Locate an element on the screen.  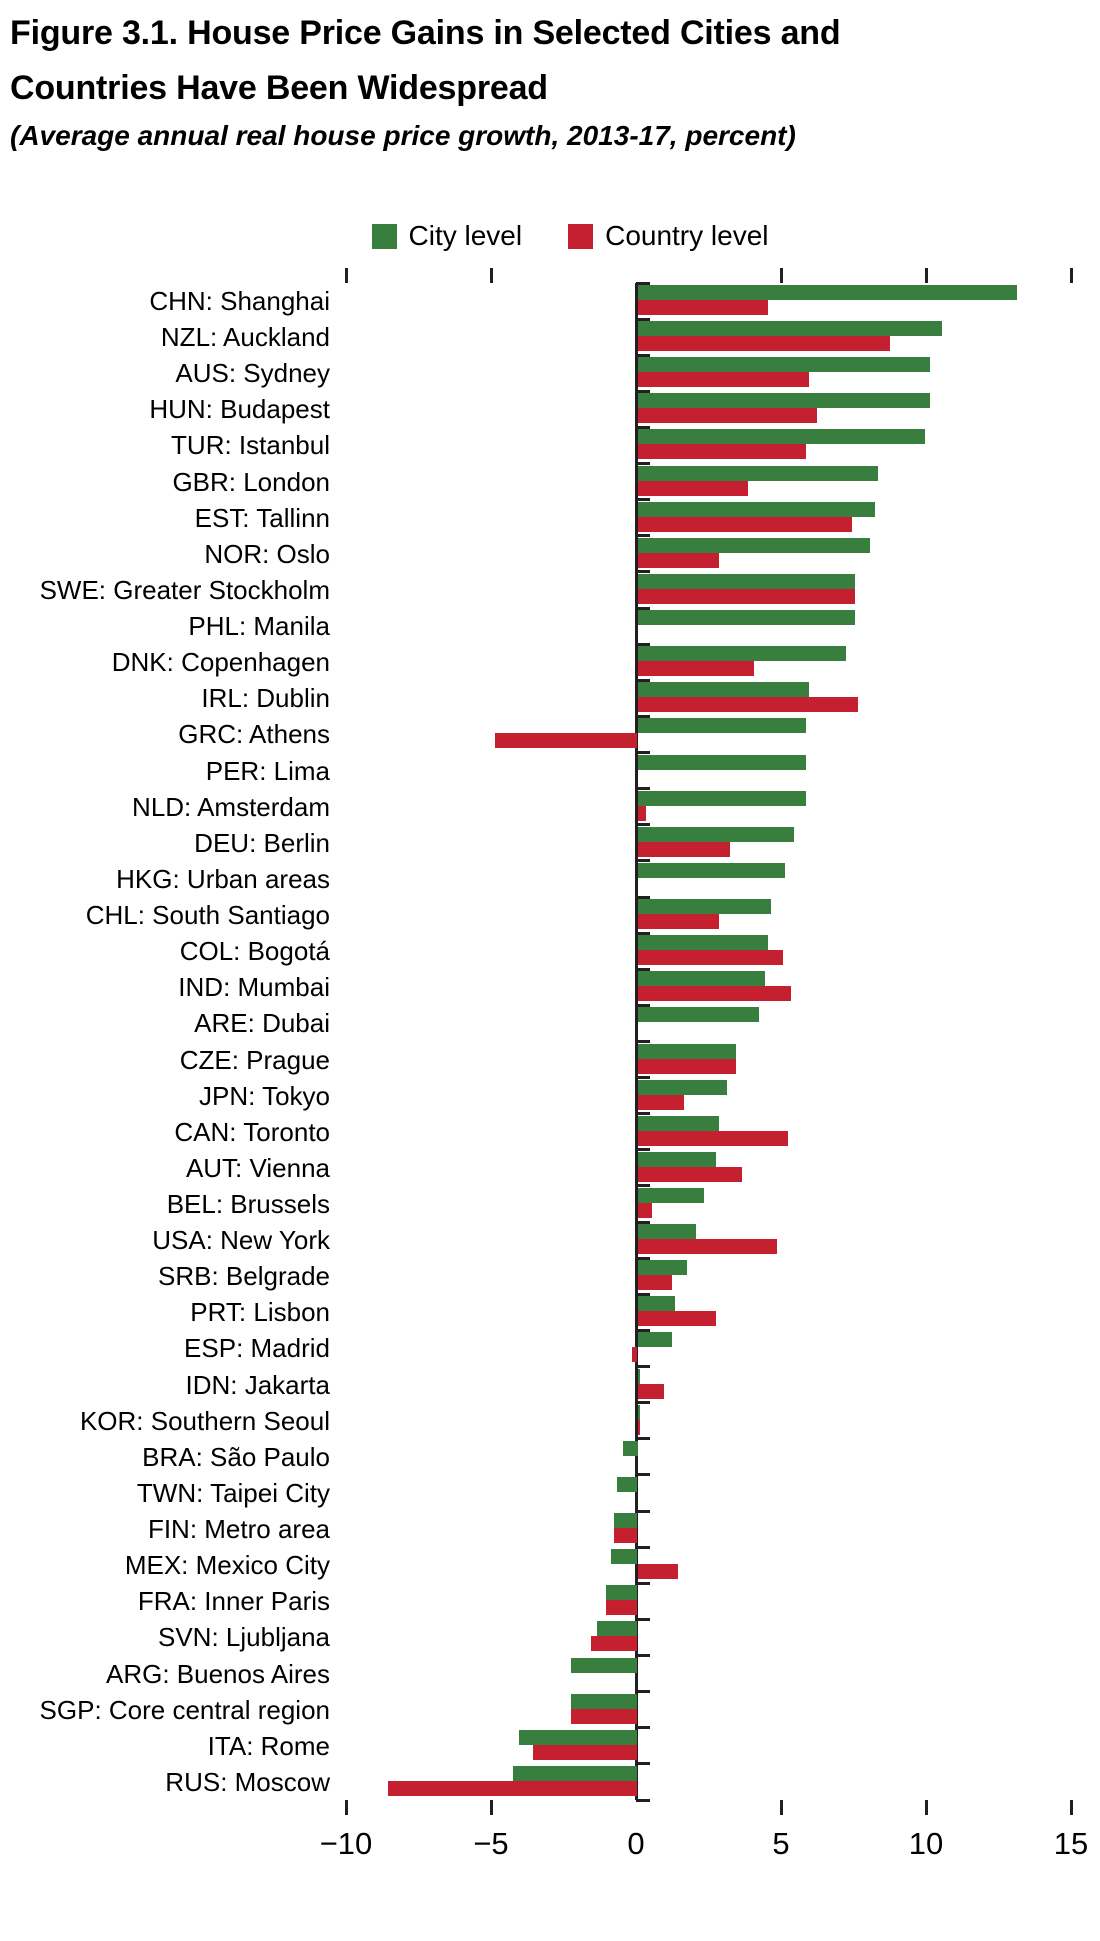
chart-row: AUS: Sydney is located at coordinates (550, 372).